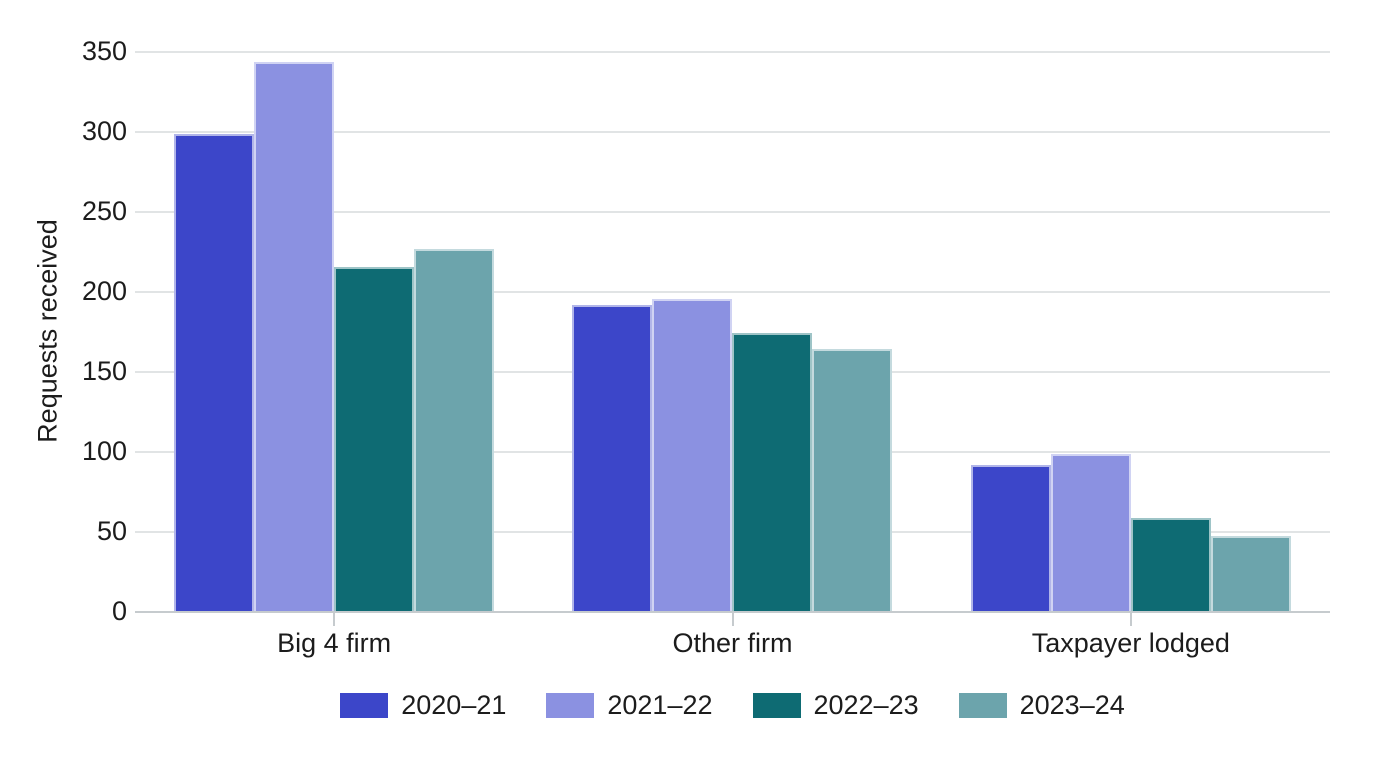  What do you see at coordinates (104, 451) in the screenshot?
I see `y-axis-tick-label: 100` at bounding box center [104, 451].